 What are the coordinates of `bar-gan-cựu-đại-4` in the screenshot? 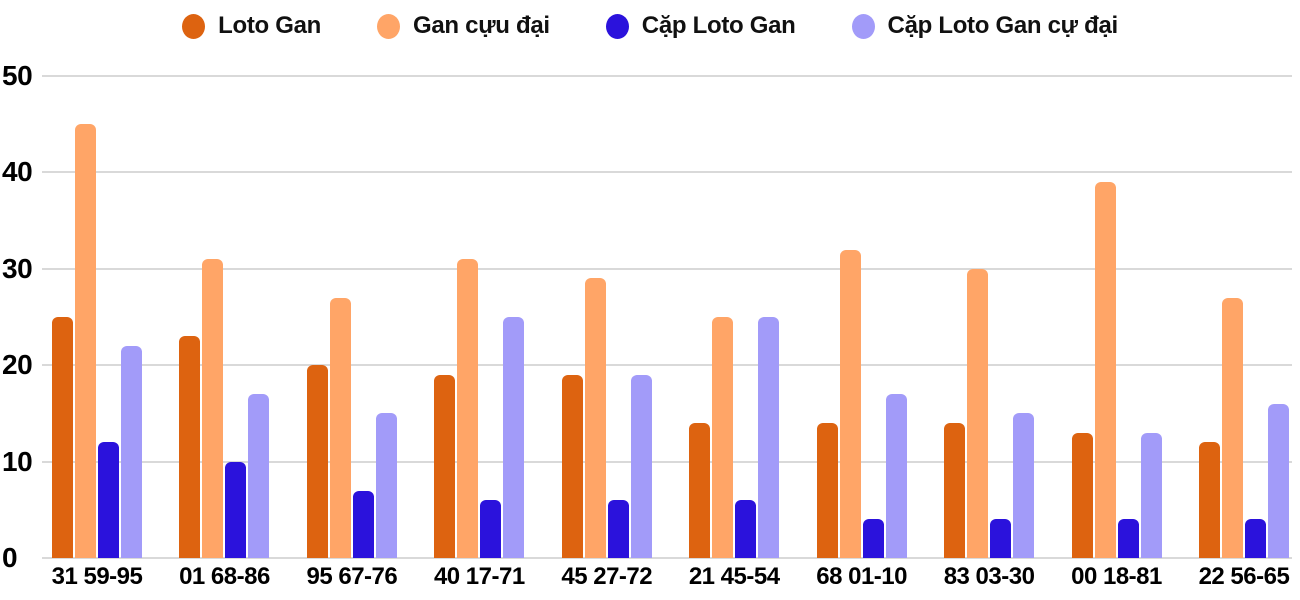 It's located at (468, 408).